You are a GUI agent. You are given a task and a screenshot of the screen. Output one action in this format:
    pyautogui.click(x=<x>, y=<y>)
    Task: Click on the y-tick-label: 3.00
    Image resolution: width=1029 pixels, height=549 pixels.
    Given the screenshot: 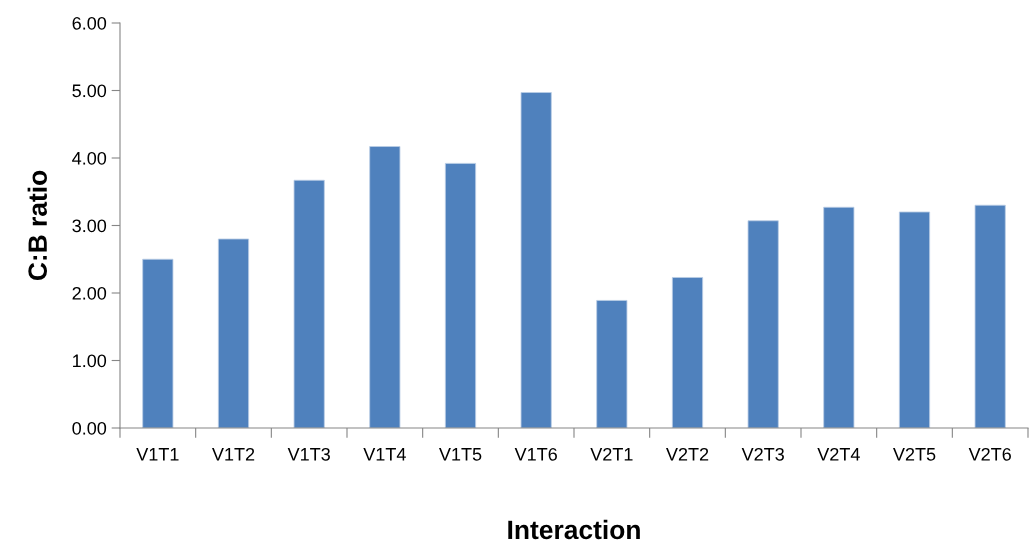 What is the action you would take?
    pyautogui.click(x=89, y=226)
    